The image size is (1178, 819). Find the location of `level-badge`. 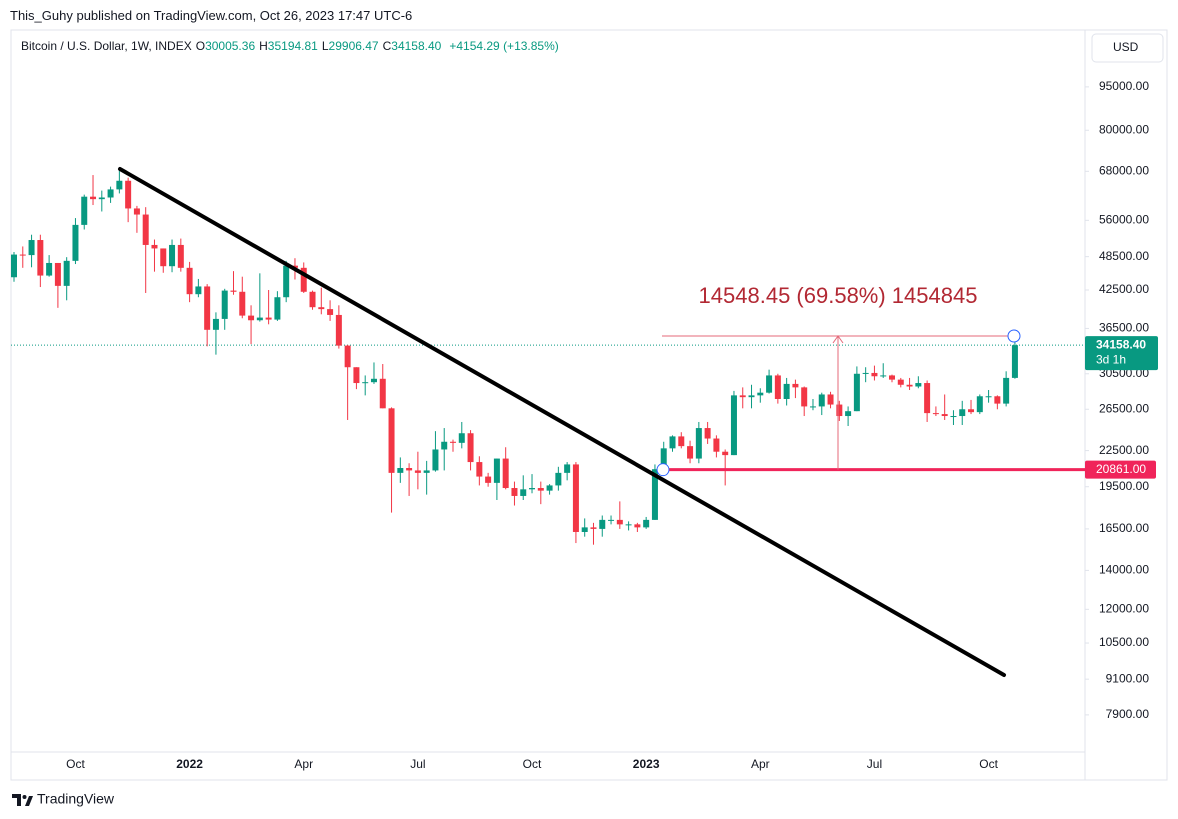

level-badge is located at coordinates (1120, 469).